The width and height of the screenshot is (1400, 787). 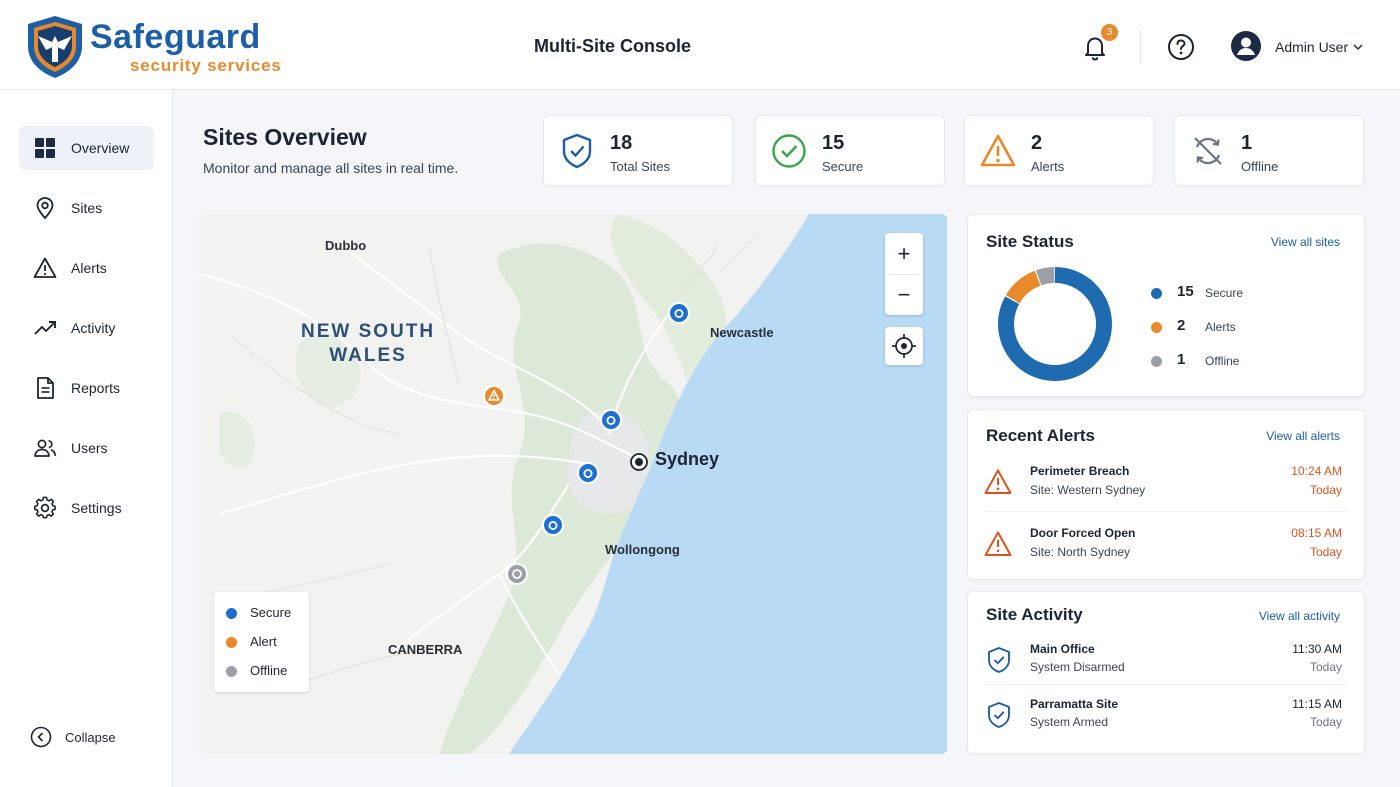 What do you see at coordinates (742, 332) in the screenshot?
I see `map-label-newcastle: Newcastle` at bounding box center [742, 332].